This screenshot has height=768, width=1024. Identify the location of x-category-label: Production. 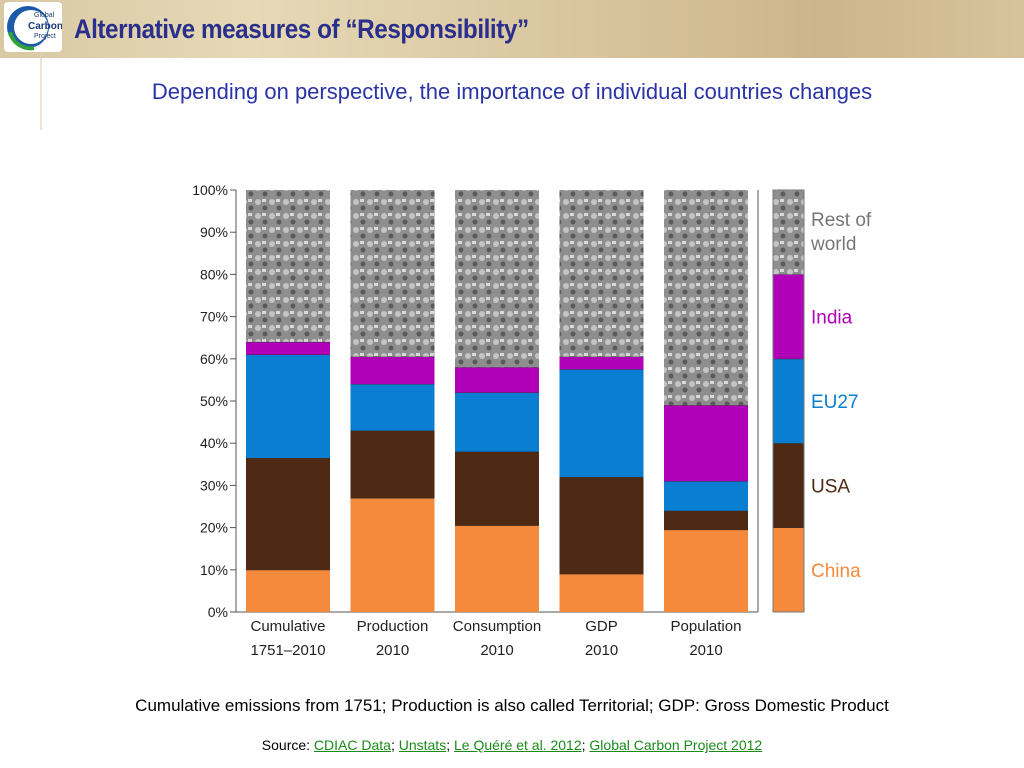
(393, 626).